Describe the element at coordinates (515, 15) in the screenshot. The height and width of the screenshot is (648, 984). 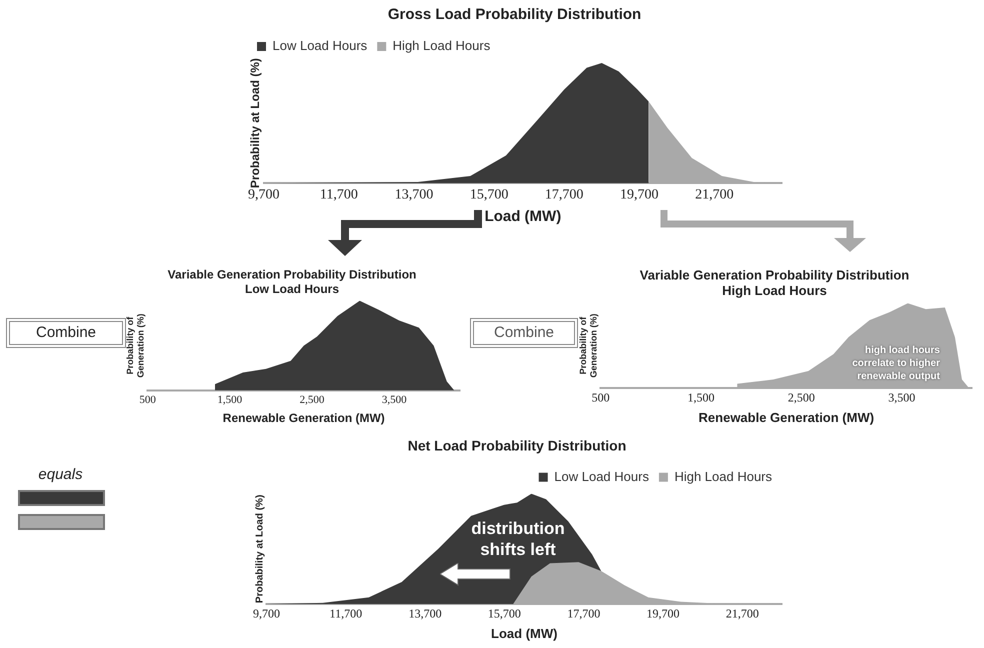
I see `chart-title: Gross Load Probability Distribution` at that location.